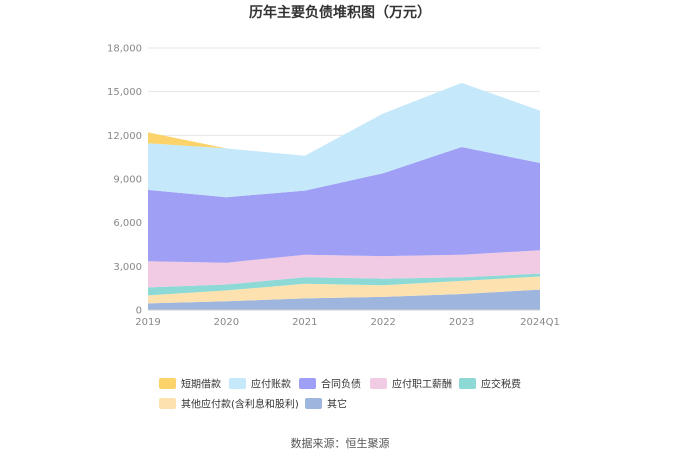 Image resolution: width=680 pixels, height=460 pixels. Describe the element at coordinates (127, 180) in the screenshot. I see `y-tick-label: 9,000` at that location.